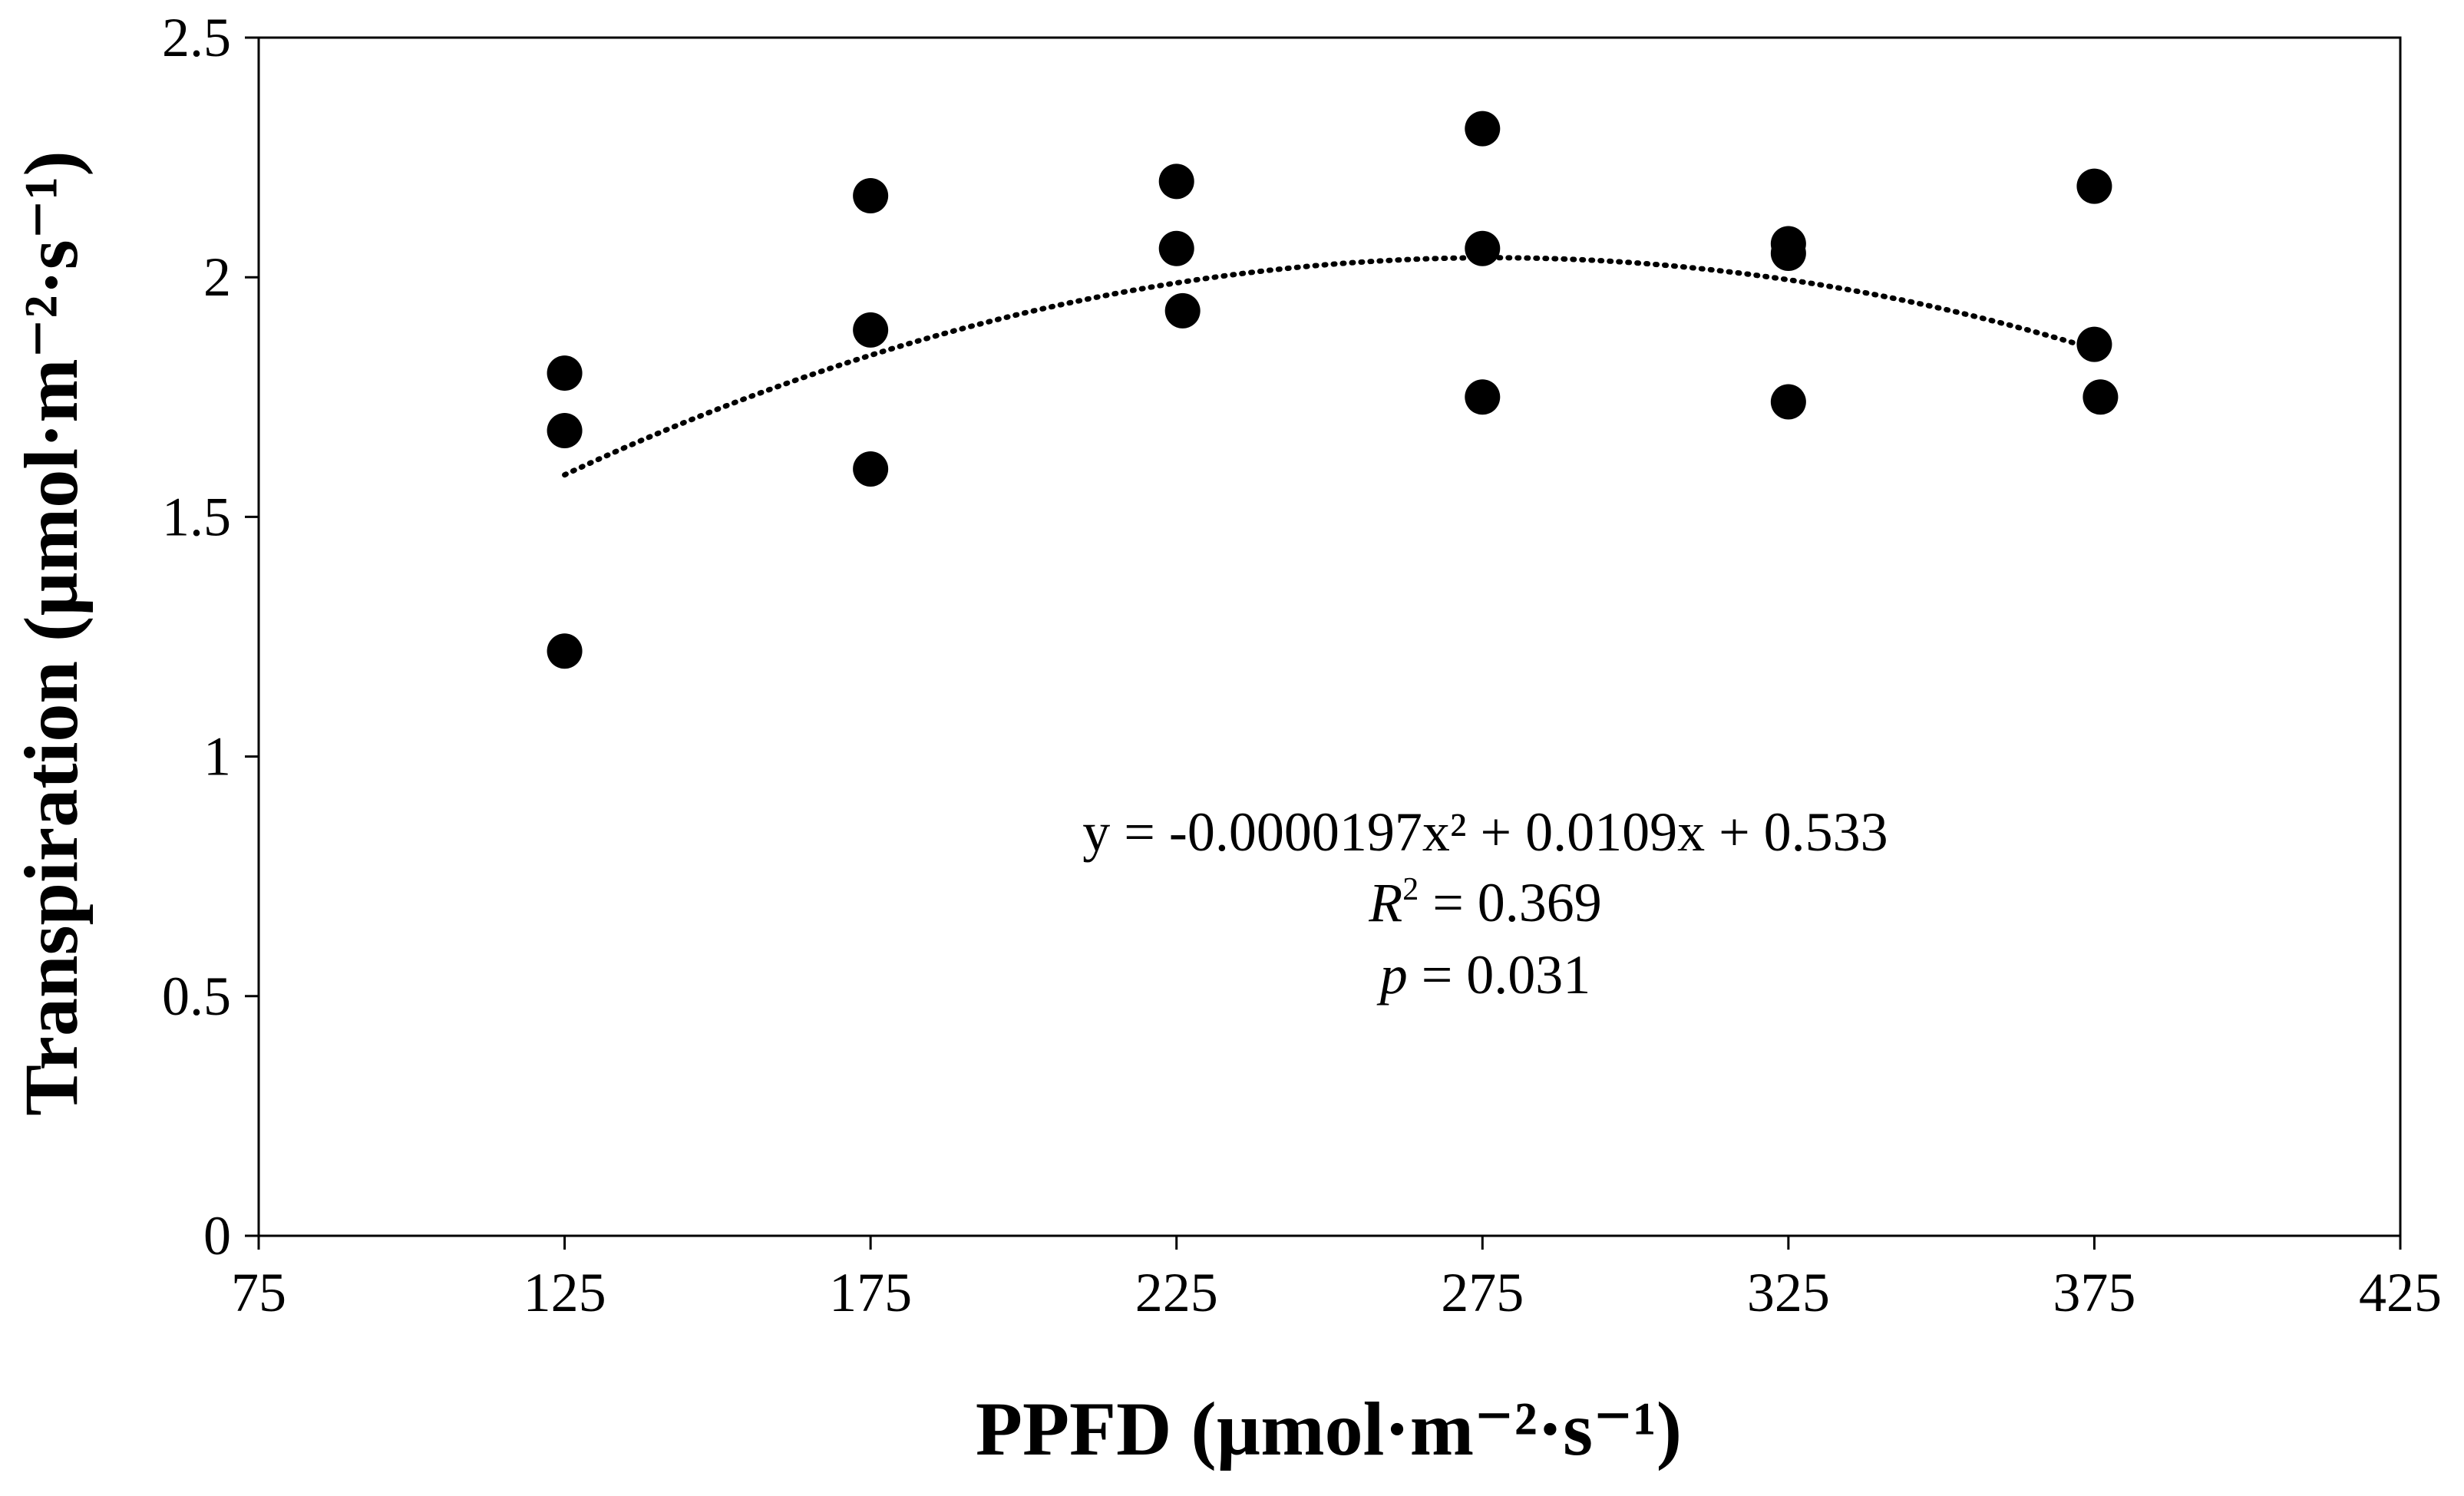 This screenshot has height=1496, width=2464. What do you see at coordinates (1499, 975) in the screenshot?
I see `p-value-value: = 0.031` at bounding box center [1499, 975].